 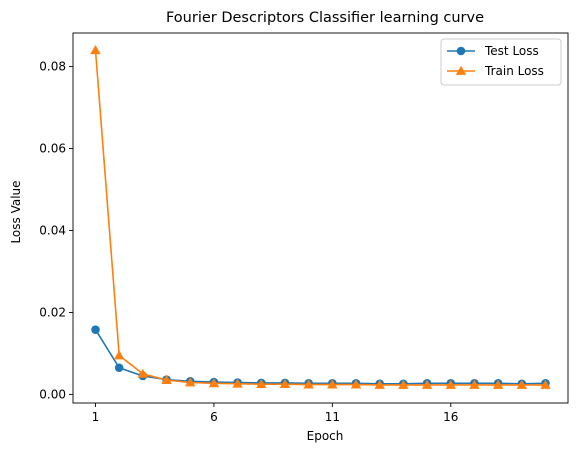 I want to click on x-tick-label: 16, so click(x=450, y=417).